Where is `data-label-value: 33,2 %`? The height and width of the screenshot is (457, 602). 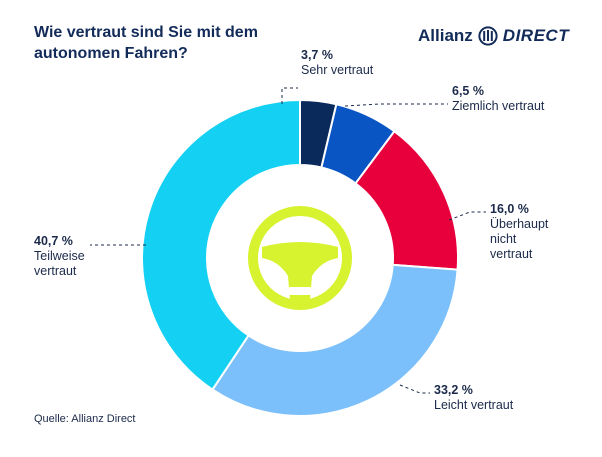 data-label-value: 33,2 % is located at coordinates (453, 390).